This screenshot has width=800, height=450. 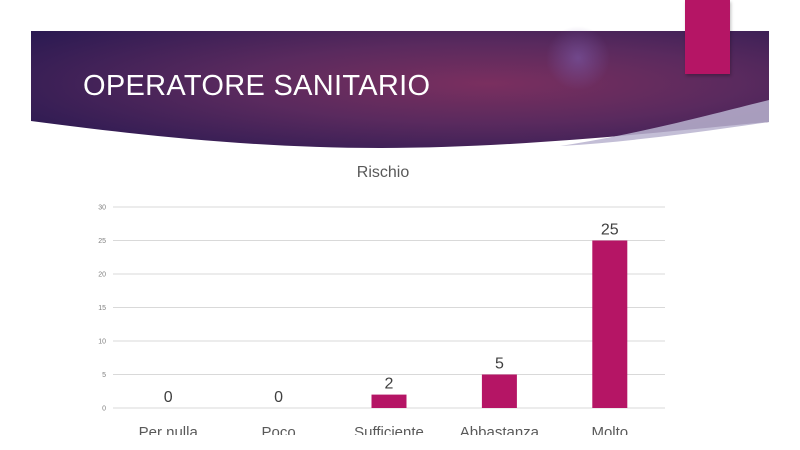 I want to click on x-category-label: Molto, so click(x=609, y=429).